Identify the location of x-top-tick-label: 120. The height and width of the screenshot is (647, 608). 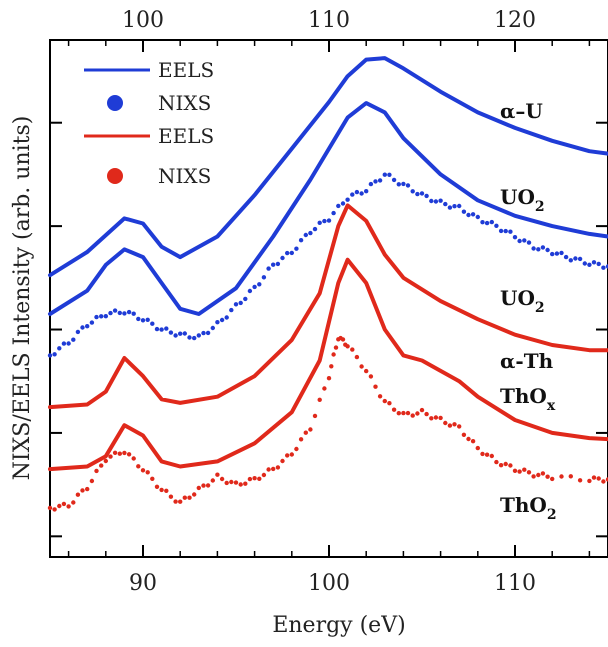
(515, 20).